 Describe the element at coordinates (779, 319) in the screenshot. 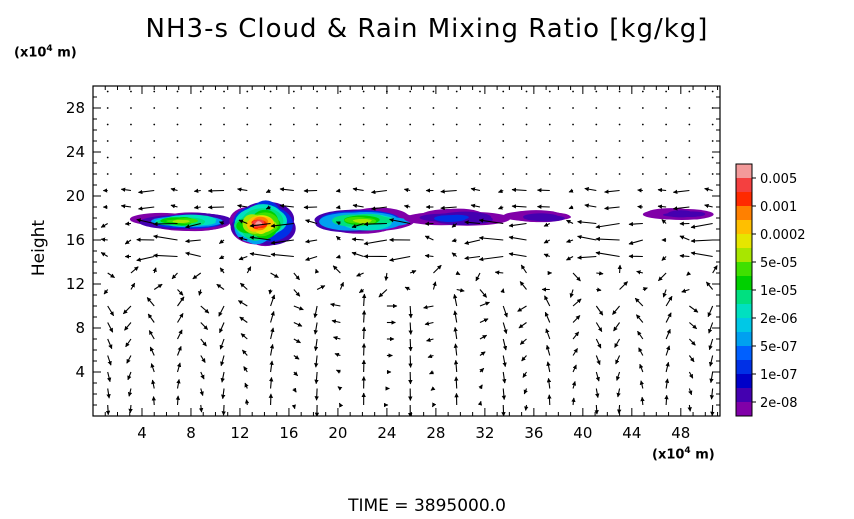

I see `colorbar-label: 2e-06` at that location.